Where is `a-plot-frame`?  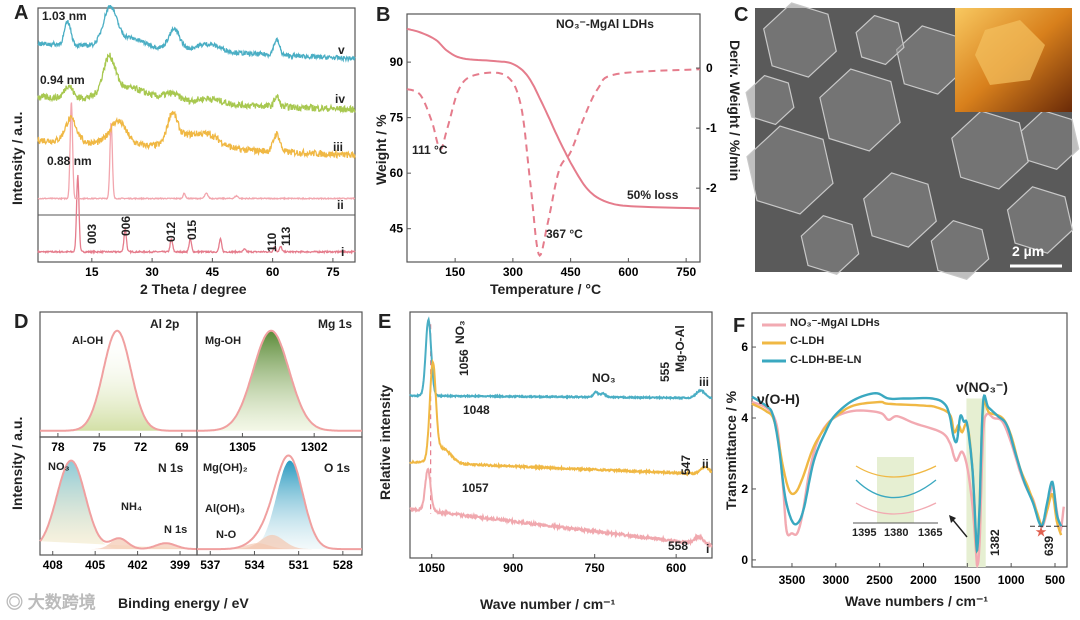 a-plot-frame is located at coordinates (196, 135).